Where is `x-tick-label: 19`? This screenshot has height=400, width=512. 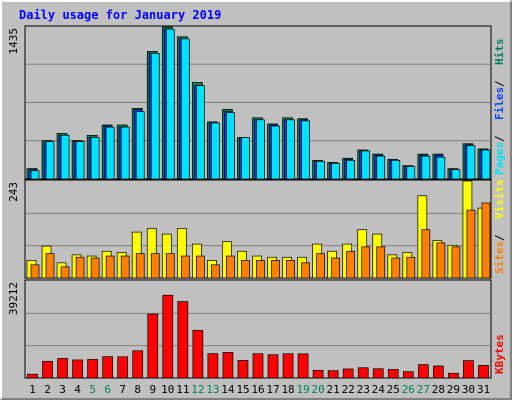
x-tick-label: 19 is located at coordinates (302, 389).